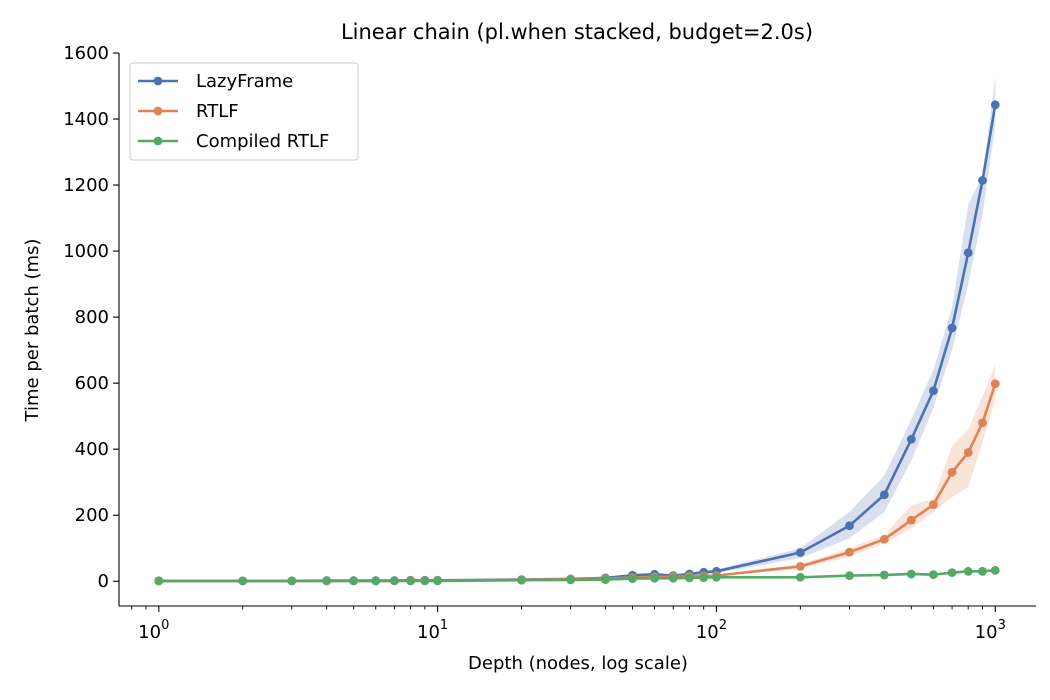 This screenshot has width=1050, height=700. What do you see at coordinates (158, 81) in the screenshot?
I see `legend-marker-lazyframe` at bounding box center [158, 81].